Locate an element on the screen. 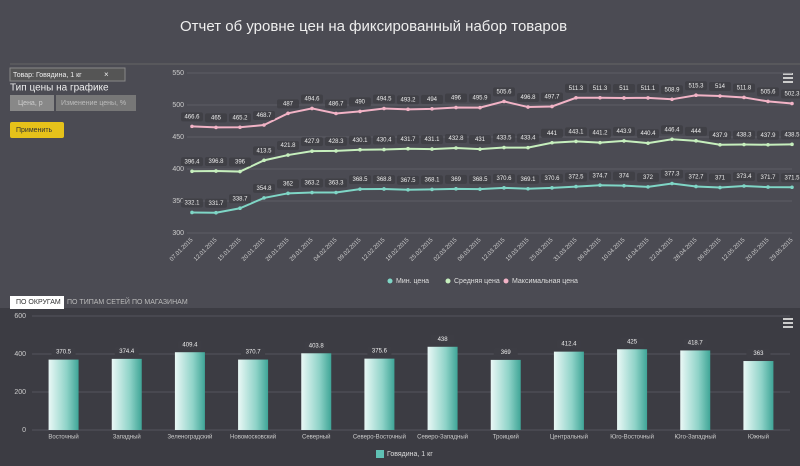  data-label: 468.7 is located at coordinates (264, 116).